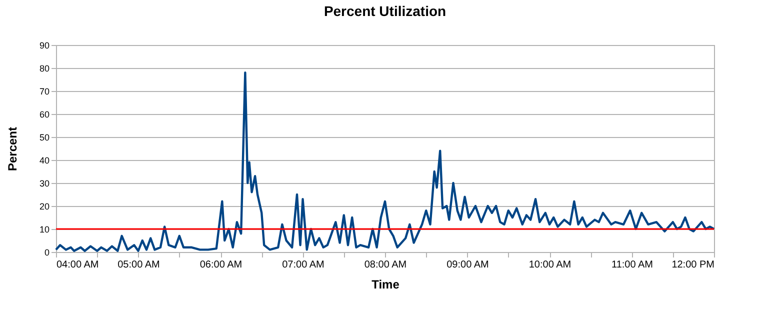 The image size is (760, 320). Describe the element at coordinates (44, 183) in the screenshot. I see `y-tick-label: 30` at that location.